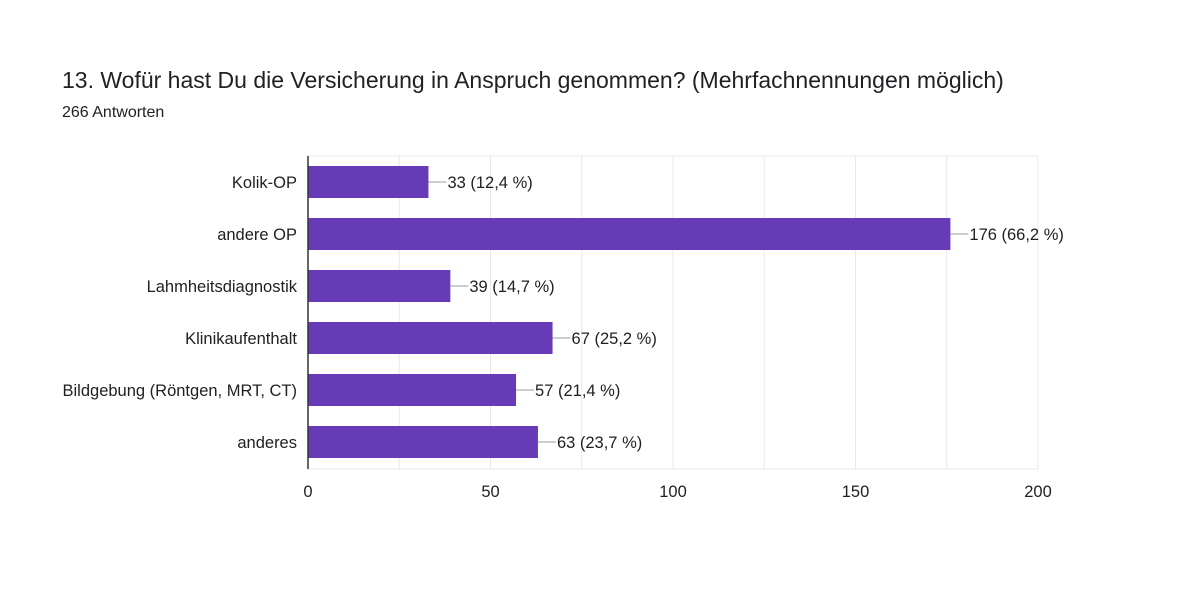  Describe the element at coordinates (599, 443) in the screenshot. I see `data-label: 63 (23,7 %)` at that location.